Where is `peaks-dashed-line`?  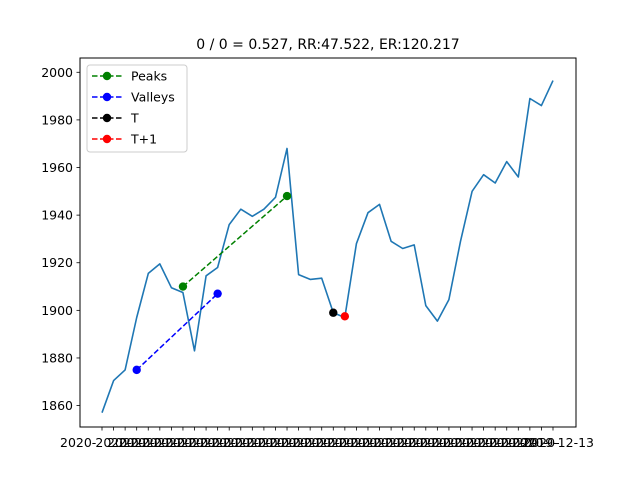
peaks-dashed-line is located at coordinates (235, 241).